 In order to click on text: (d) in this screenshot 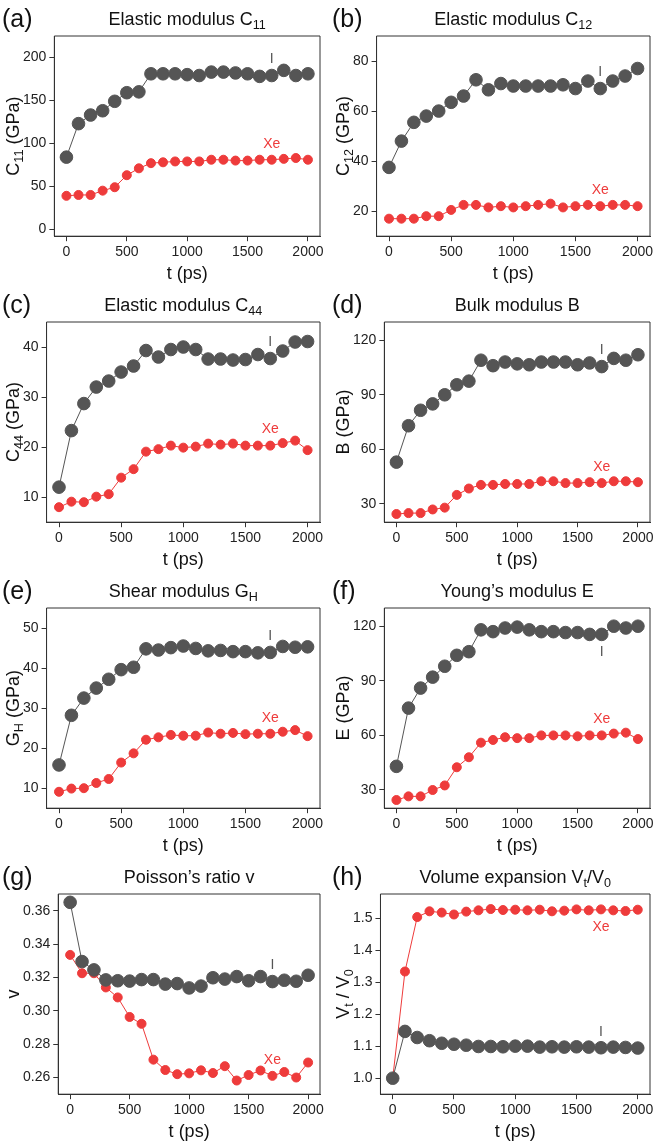, I will do `click(347, 303)`.